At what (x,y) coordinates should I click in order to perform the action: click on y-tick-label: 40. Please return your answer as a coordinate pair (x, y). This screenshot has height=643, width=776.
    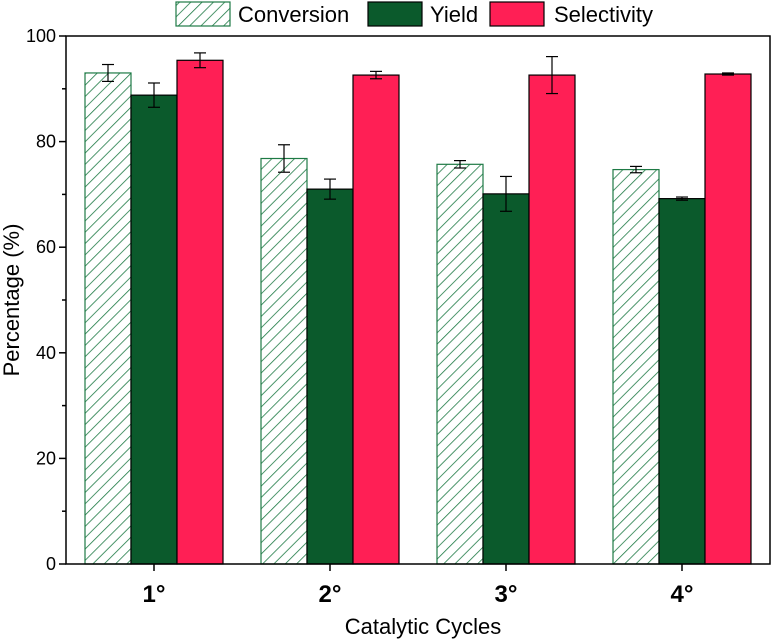
    Looking at the image, I should click on (46, 353).